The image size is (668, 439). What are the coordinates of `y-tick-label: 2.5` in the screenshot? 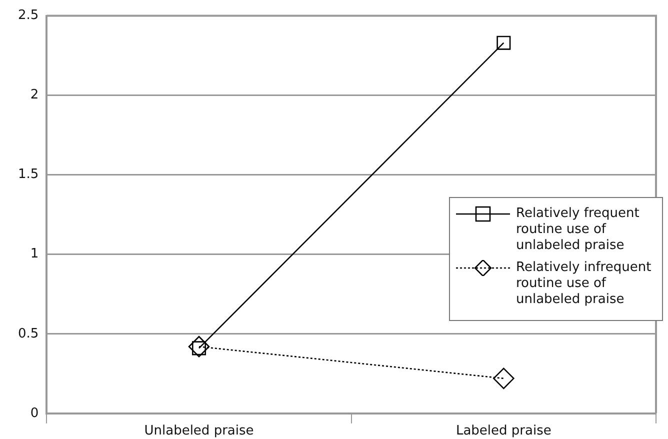 It's located at (28, 16).